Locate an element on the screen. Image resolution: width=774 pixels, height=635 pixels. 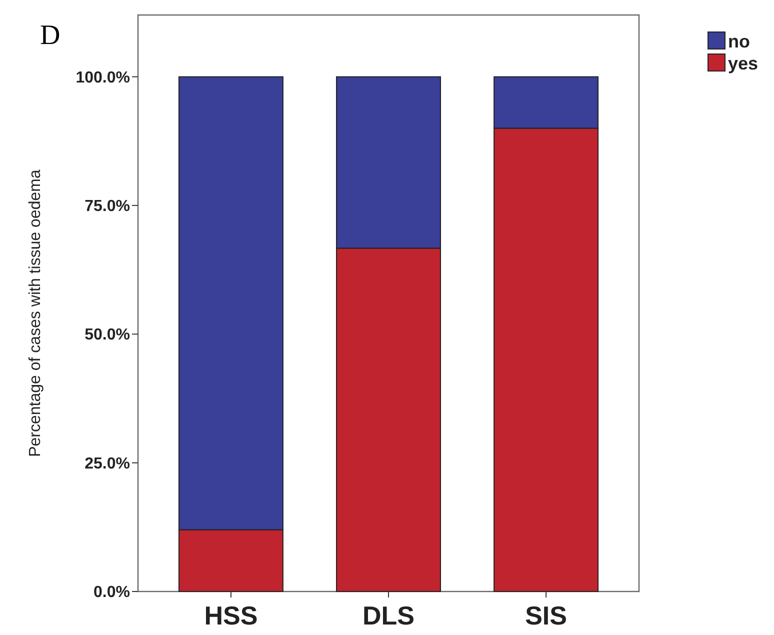
legend-label: yes is located at coordinates (743, 63).